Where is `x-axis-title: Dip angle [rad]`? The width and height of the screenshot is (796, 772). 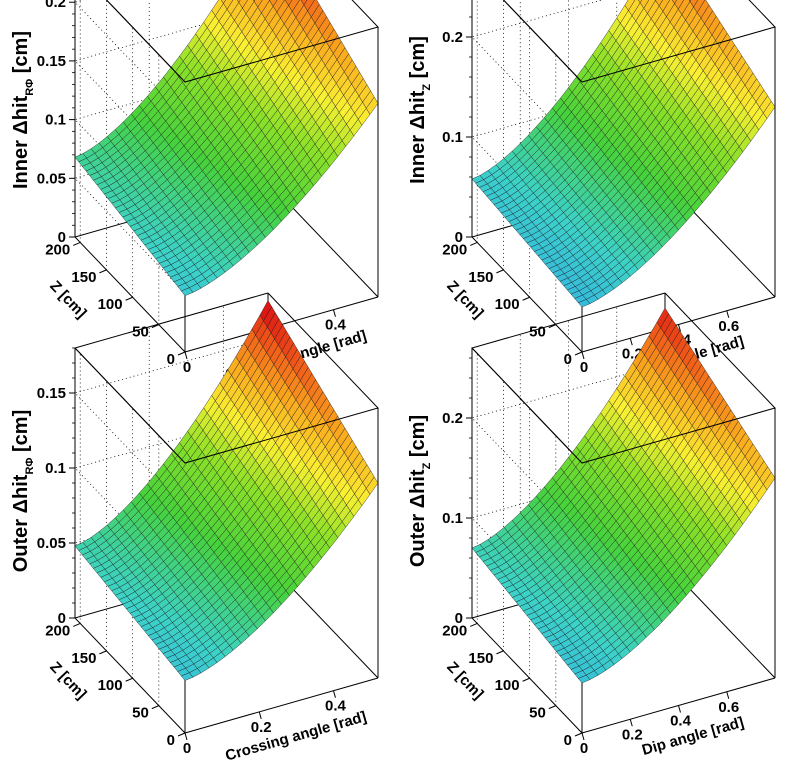 x-axis-title: Dip angle [rad] is located at coordinates (693, 736).